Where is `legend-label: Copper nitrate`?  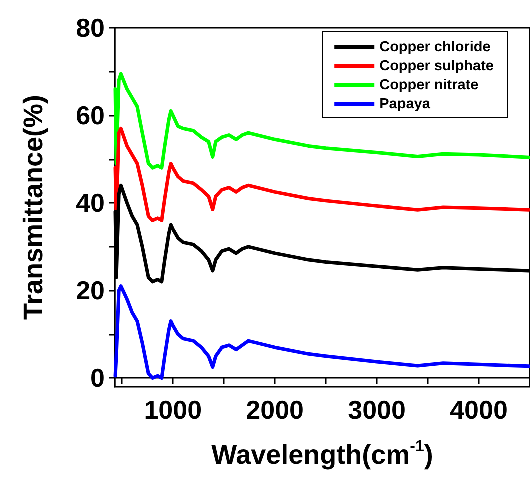
legend-label: Copper nitrate is located at coordinates (429, 86).